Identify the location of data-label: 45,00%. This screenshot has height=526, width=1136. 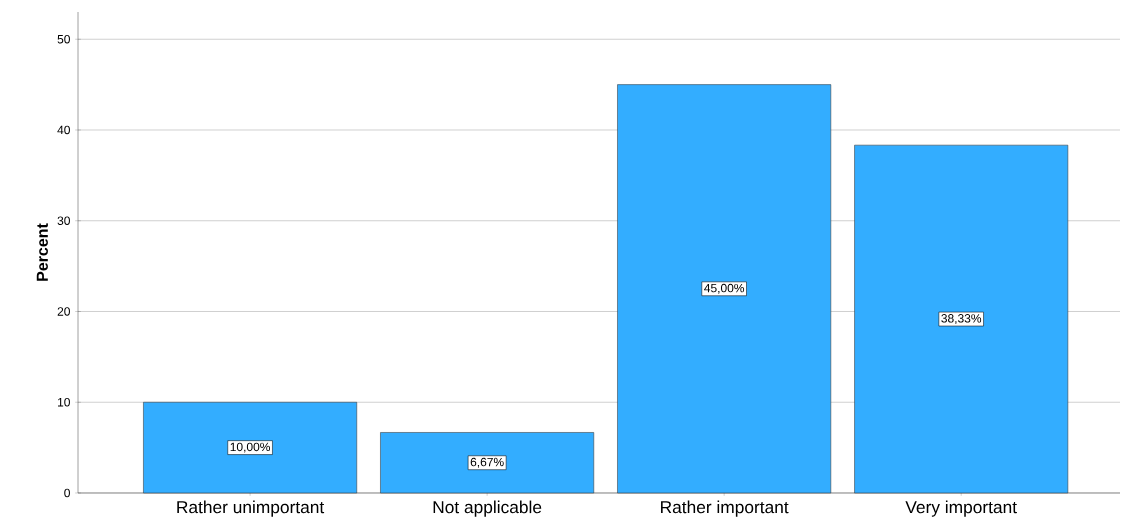
(724, 288).